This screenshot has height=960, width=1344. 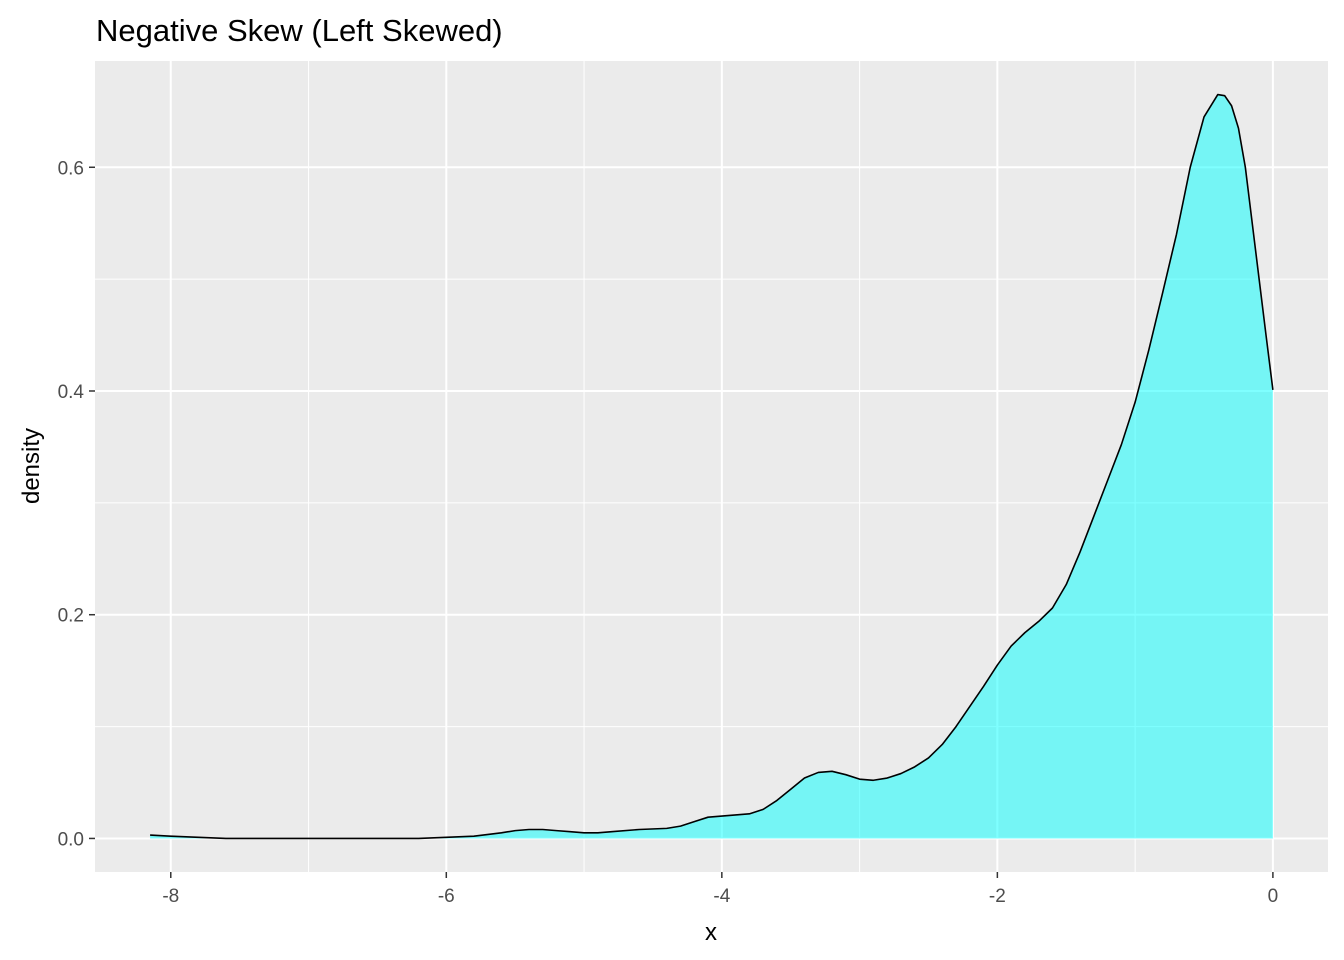 What do you see at coordinates (721, 896) in the screenshot?
I see `x-tick-label: -4` at bounding box center [721, 896].